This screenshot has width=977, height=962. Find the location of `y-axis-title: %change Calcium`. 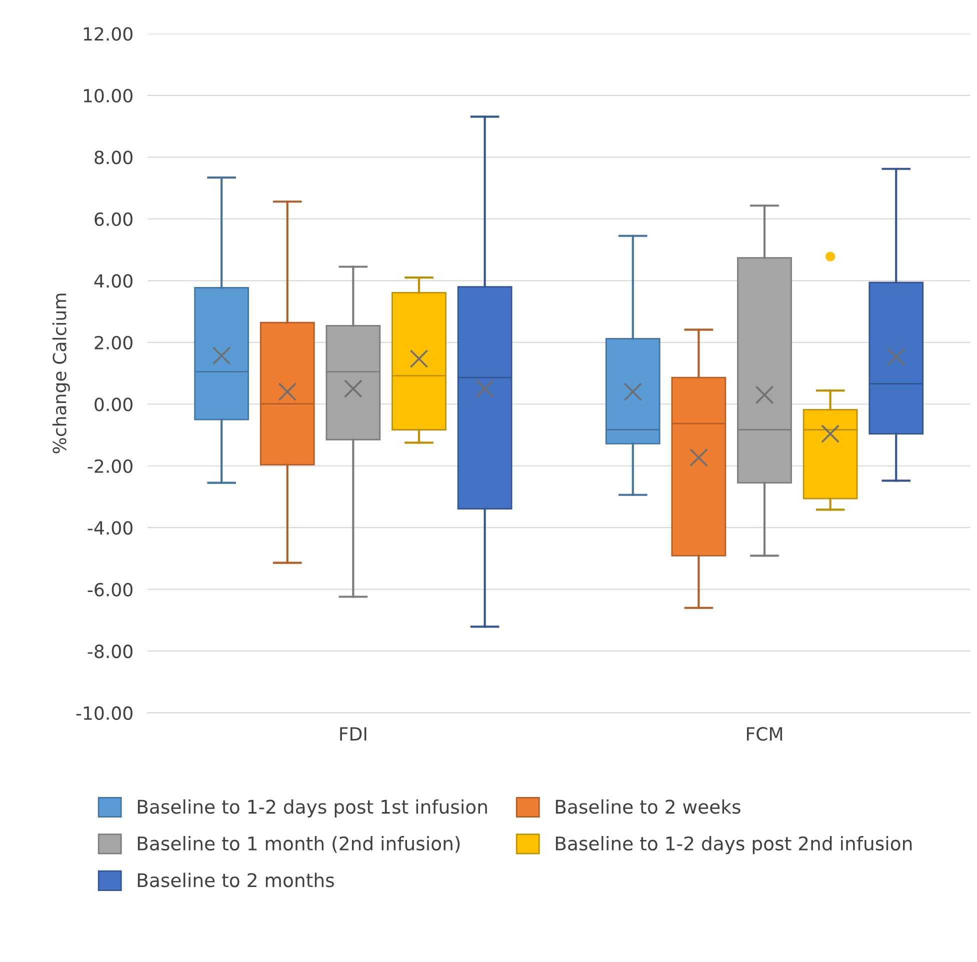

y-axis-title: %change Calcium is located at coordinates (61, 374).